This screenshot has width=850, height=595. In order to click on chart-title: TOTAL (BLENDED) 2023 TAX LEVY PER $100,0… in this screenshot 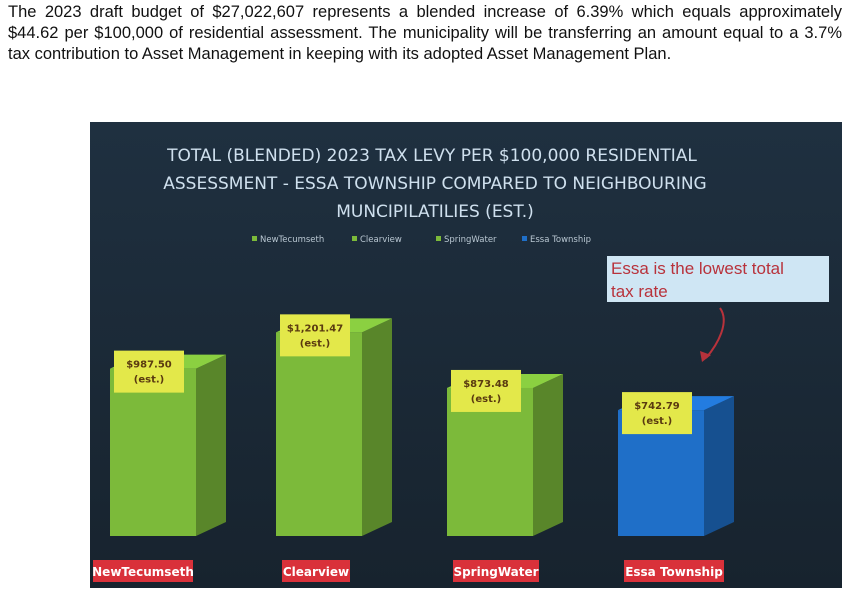, I will do `click(434, 184)`.